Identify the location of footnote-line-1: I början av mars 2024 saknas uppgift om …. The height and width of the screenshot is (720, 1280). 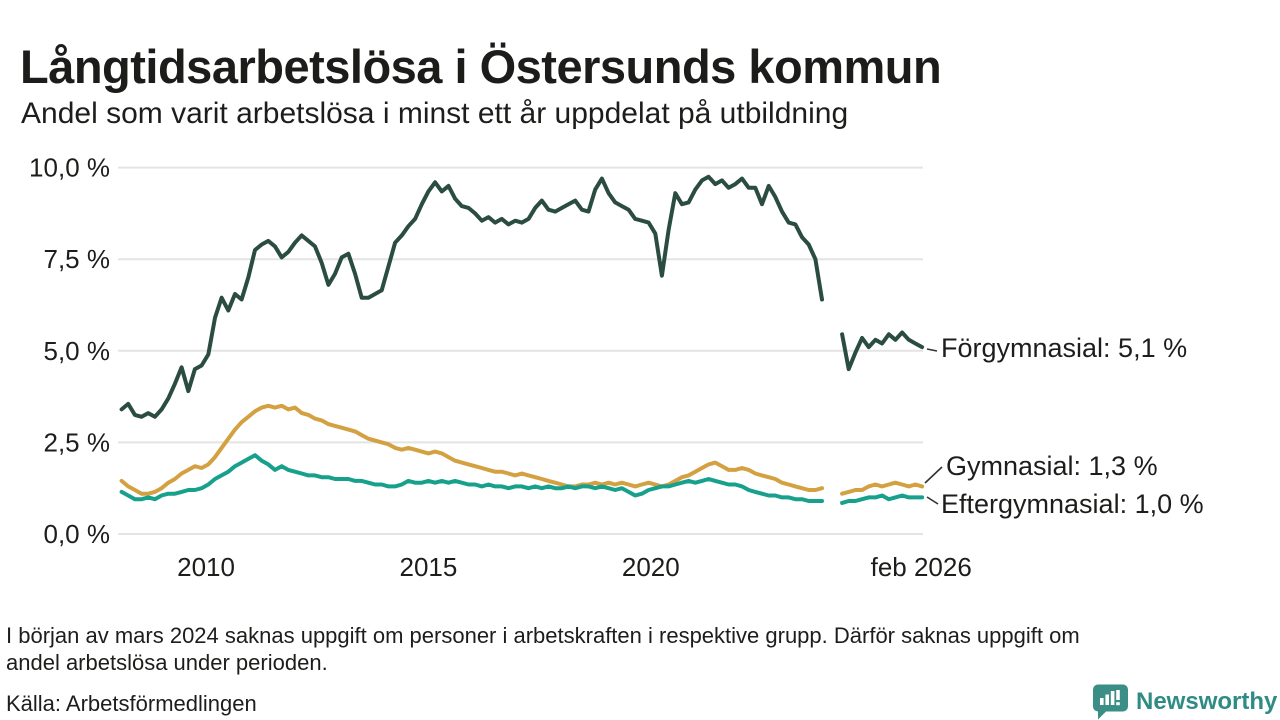
(543, 635).